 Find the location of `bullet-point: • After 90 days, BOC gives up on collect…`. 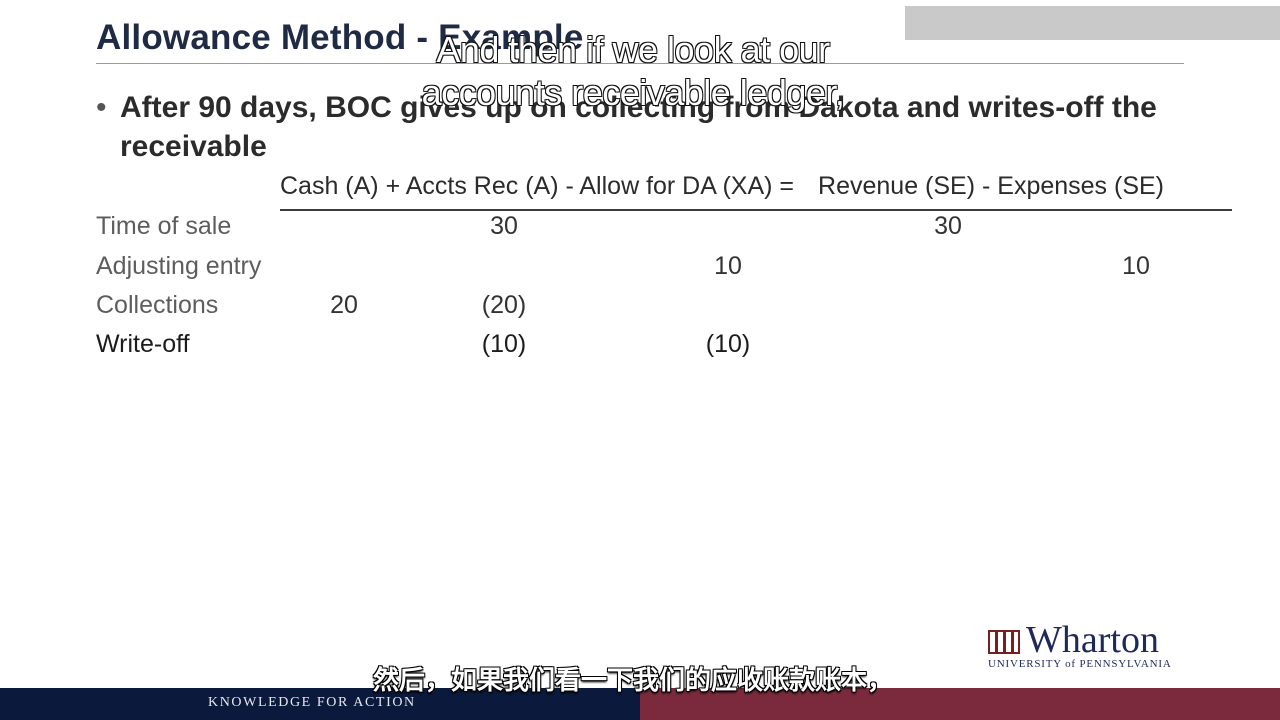

bullet-point: • After 90 days, BOC gives up on collect… is located at coordinates (651, 127).